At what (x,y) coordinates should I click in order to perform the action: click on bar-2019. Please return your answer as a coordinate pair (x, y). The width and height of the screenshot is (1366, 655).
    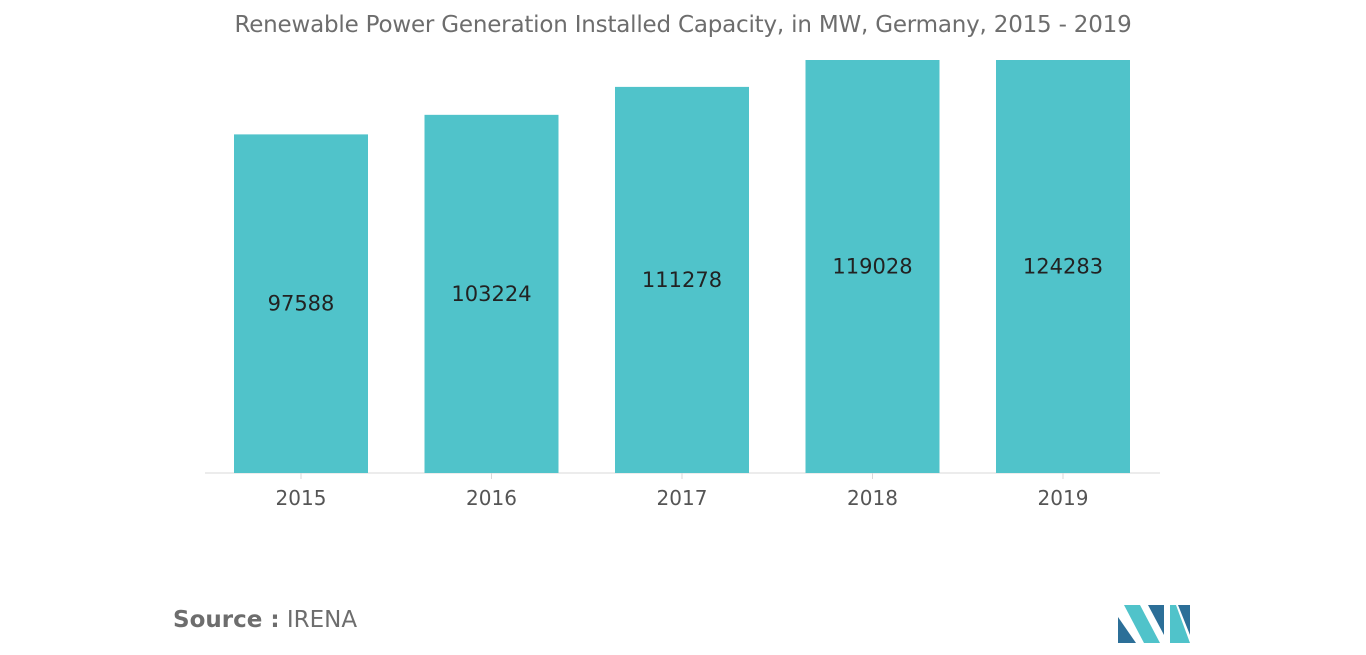
    Looking at the image, I should click on (1063, 266).